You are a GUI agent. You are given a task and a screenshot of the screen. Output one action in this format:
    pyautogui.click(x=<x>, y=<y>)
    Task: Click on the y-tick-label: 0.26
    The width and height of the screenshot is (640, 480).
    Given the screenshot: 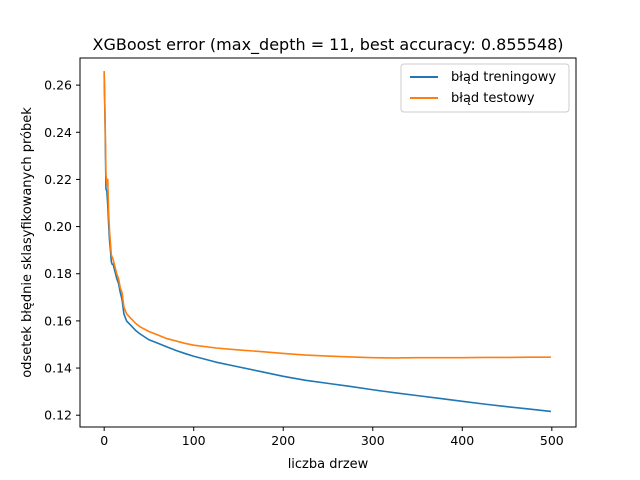 What is the action you would take?
    pyautogui.click(x=58, y=85)
    